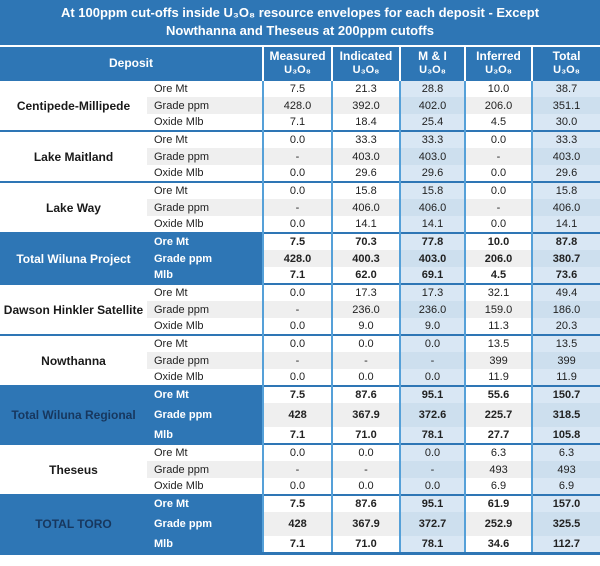 The width and height of the screenshot is (600, 566). I want to click on deposit-name: Lake Maitland, so click(73, 156).